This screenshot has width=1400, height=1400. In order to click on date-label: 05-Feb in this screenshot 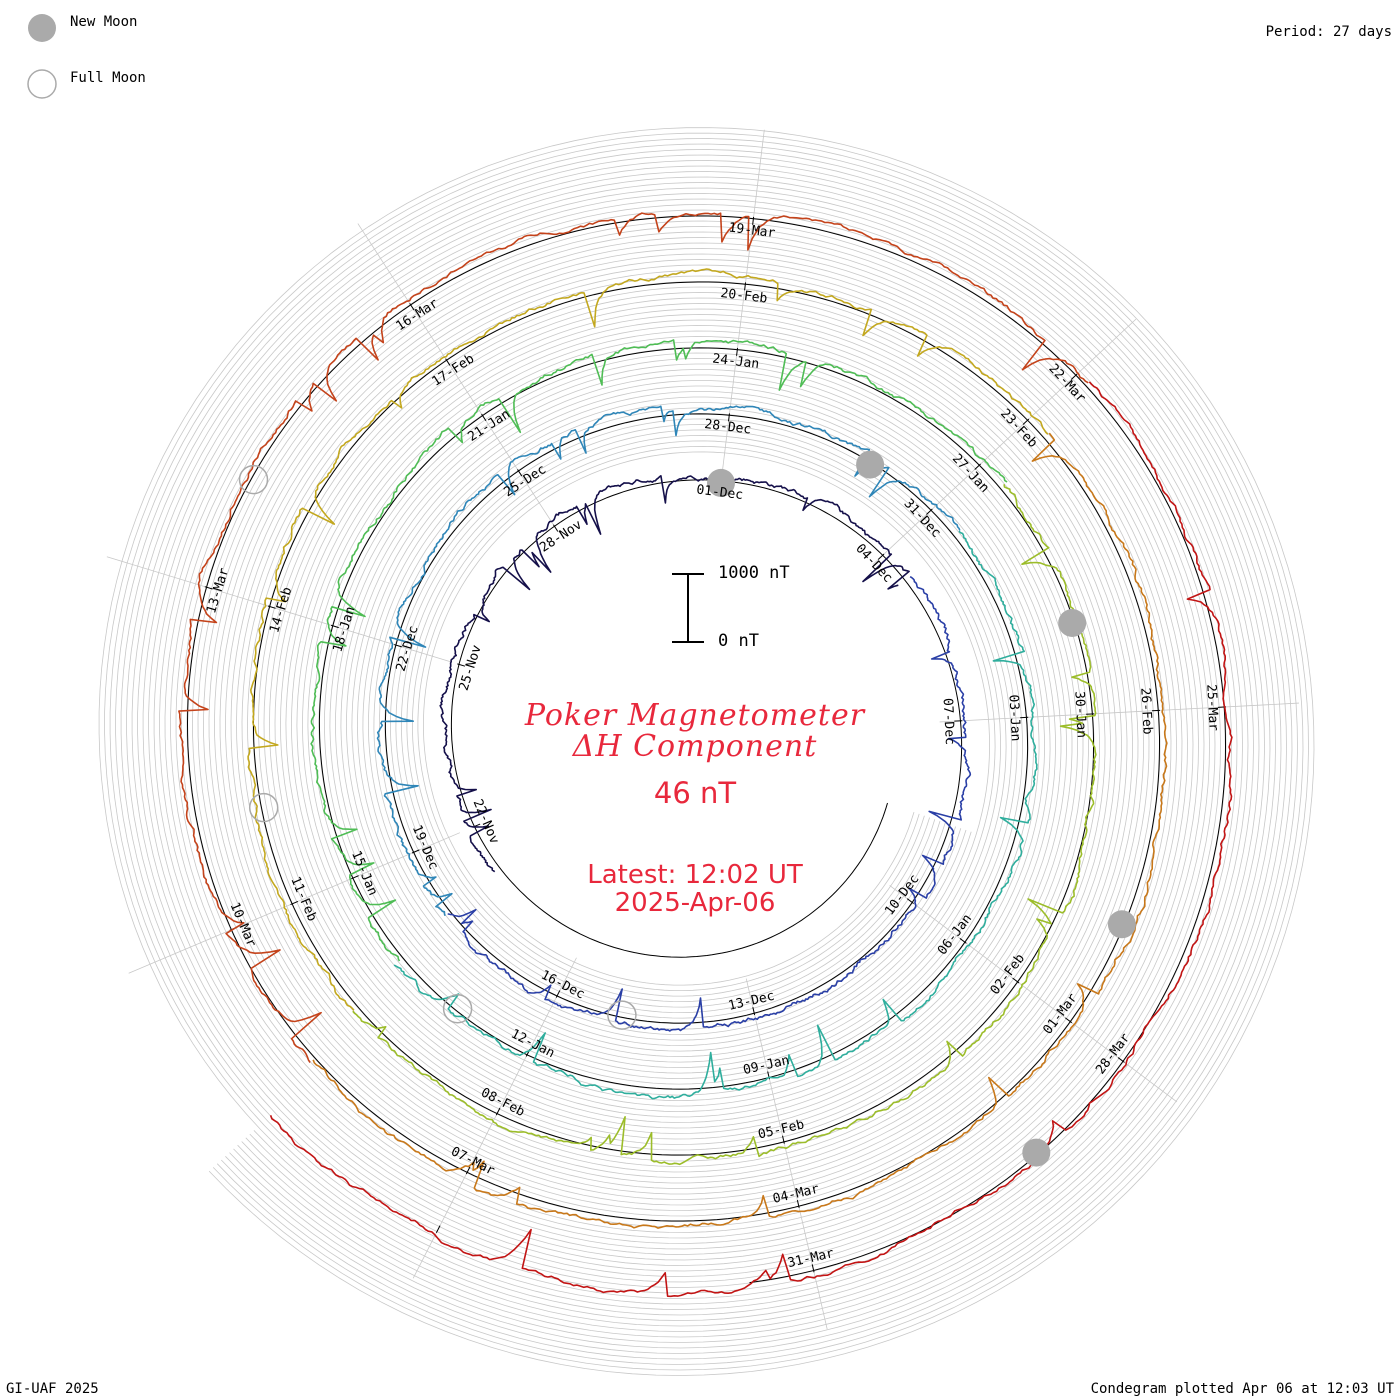, I will do `click(781, 1129)`.